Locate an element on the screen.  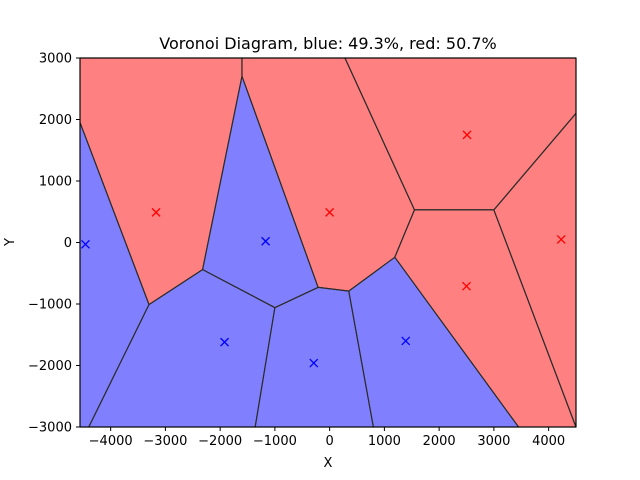
y-tick-label: −2000 is located at coordinates (50, 366).